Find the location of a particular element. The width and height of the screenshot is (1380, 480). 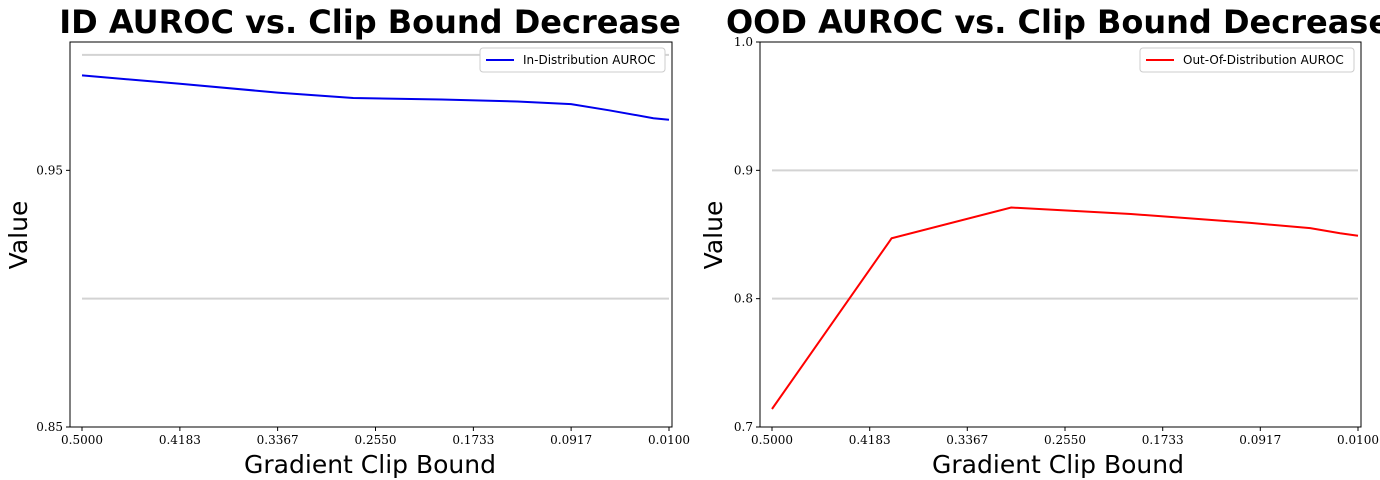

legend-label: In-Distribution AUROC is located at coordinates (589, 60).